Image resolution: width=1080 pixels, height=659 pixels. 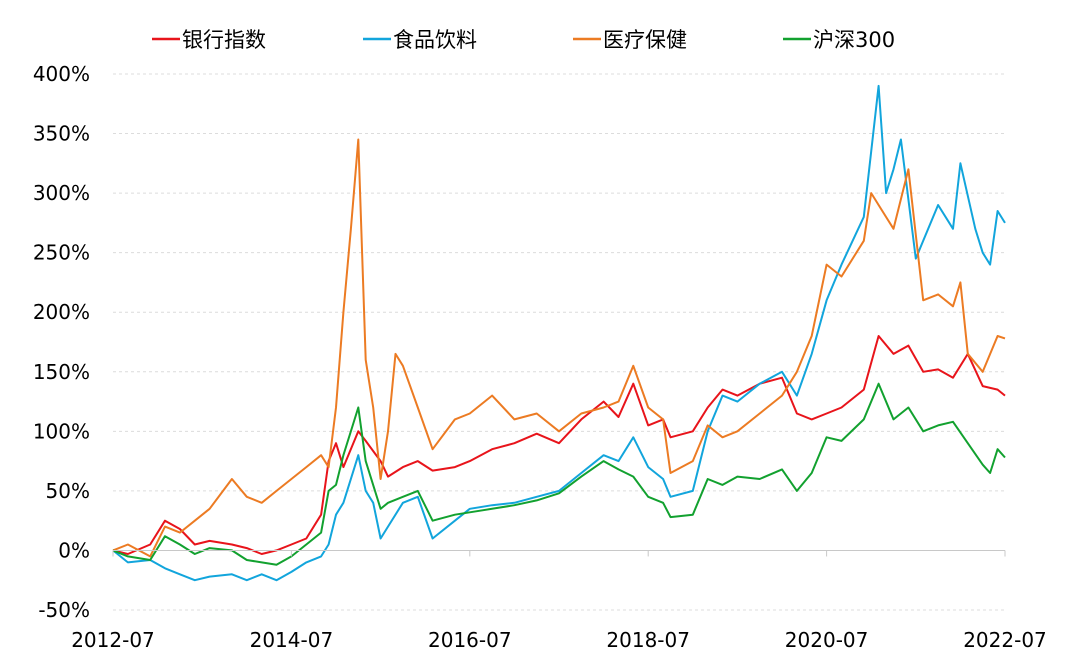 I want to click on x-tick-label: 2016-07, so click(x=470, y=640).